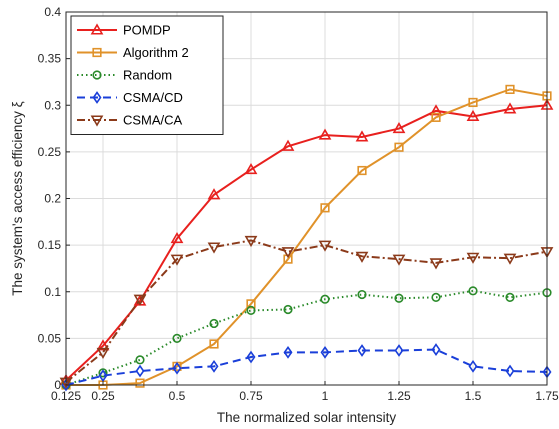 The width and height of the screenshot is (559, 429). Describe the element at coordinates (50, 59) in the screenshot. I see `y-tick-label: 0.35` at that location.